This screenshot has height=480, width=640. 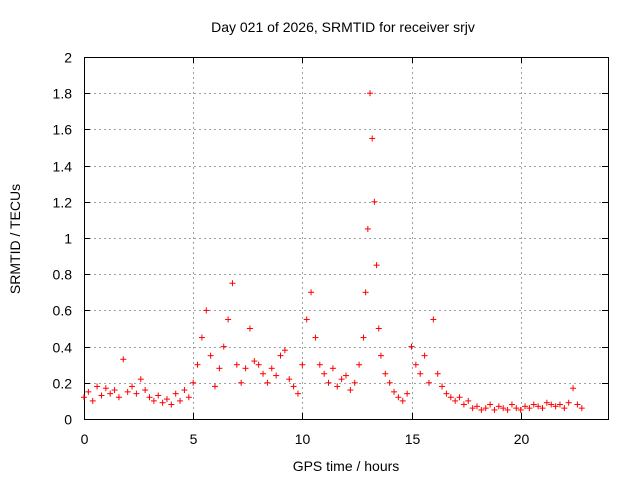 What do you see at coordinates (63, 384) in the screenshot?
I see `y-tick-label: 0.2` at bounding box center [63, 384].